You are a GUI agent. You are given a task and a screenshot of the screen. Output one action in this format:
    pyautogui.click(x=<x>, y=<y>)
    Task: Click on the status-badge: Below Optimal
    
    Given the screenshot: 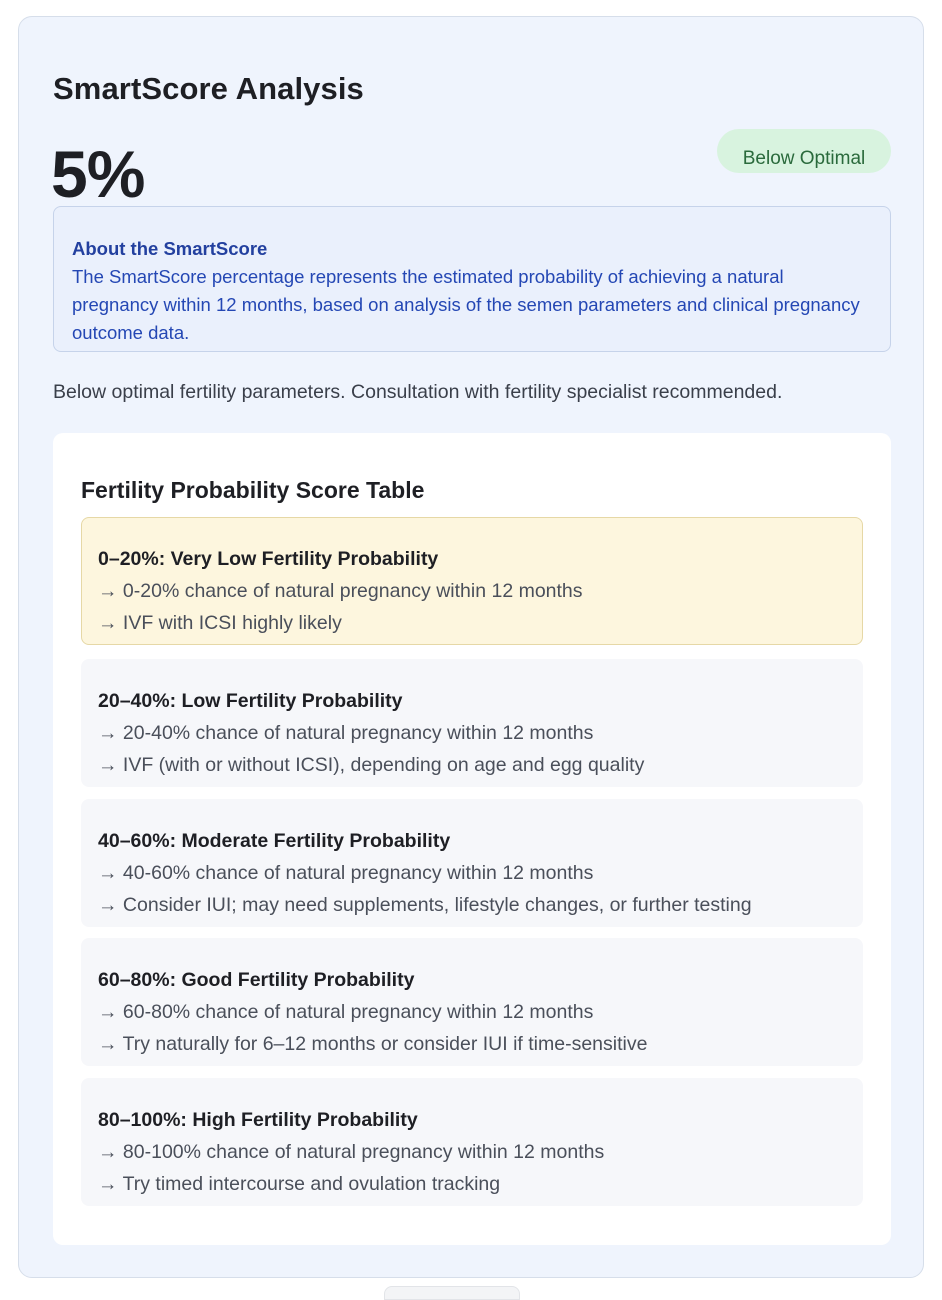 What is the action you would take?
    pyautogui.click(x=804, y=151)
    